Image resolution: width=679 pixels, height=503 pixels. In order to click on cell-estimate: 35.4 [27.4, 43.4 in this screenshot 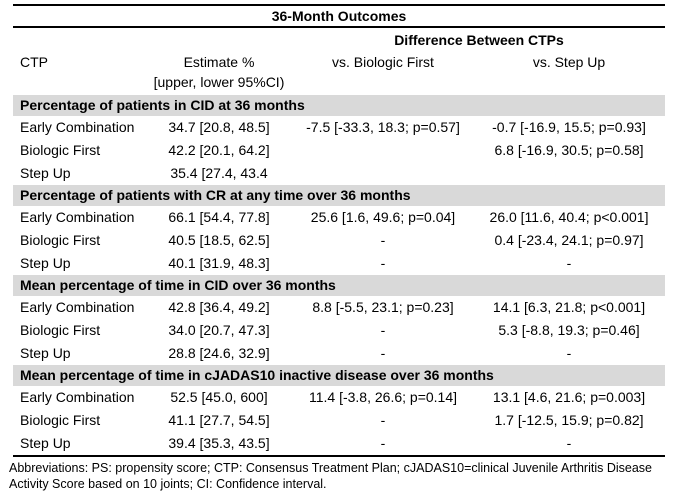, I will do `click(219, 173)`.